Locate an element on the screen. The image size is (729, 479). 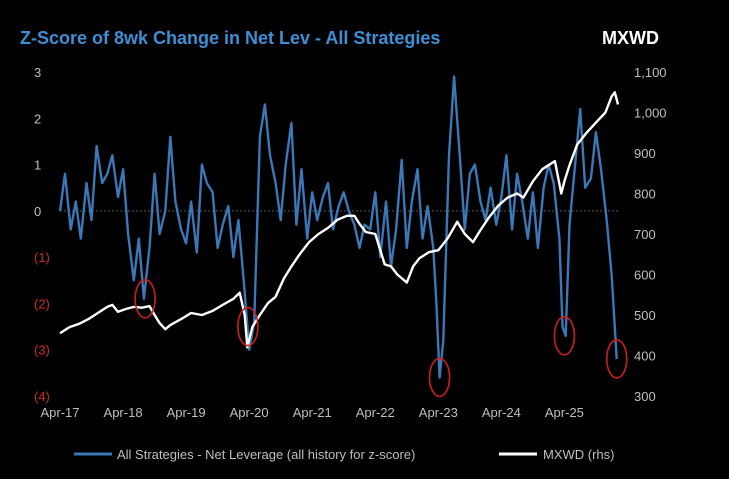
x-tick-label: Apr-25 is located at coordinates (564, 412).